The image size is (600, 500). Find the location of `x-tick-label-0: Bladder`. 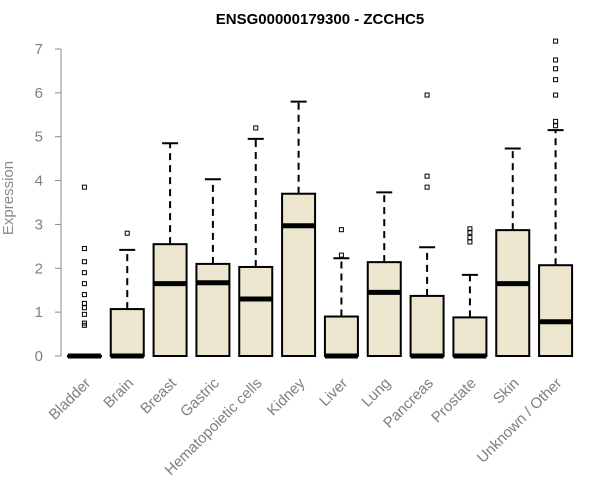

x-tick-label-0: Bladder is located at coordinates (70, 399).